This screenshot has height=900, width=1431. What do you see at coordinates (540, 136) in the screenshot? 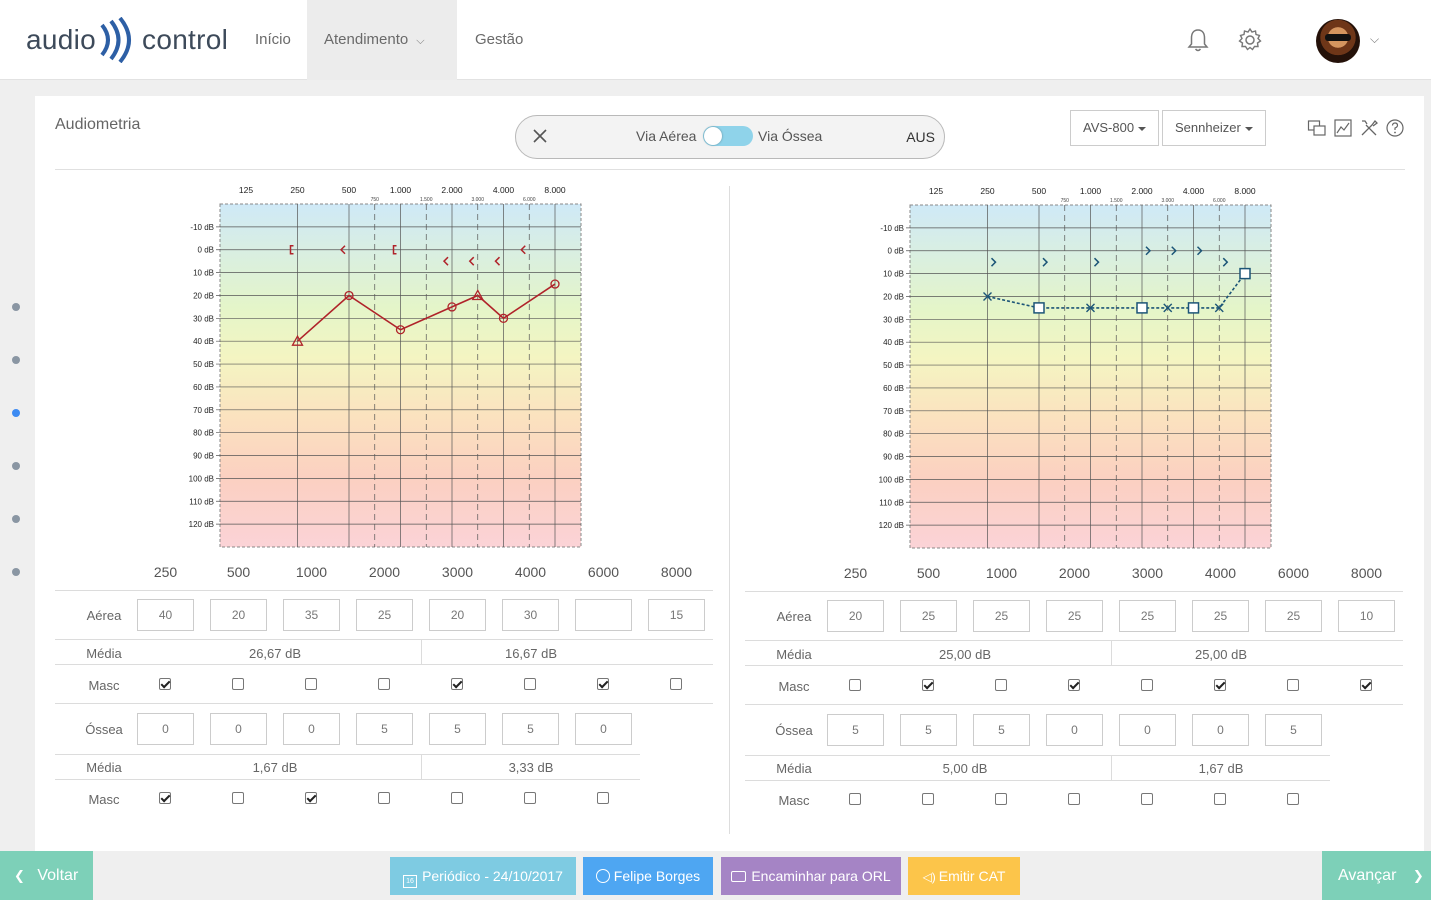
I see `close-icon` at bounding box center [540, 136].